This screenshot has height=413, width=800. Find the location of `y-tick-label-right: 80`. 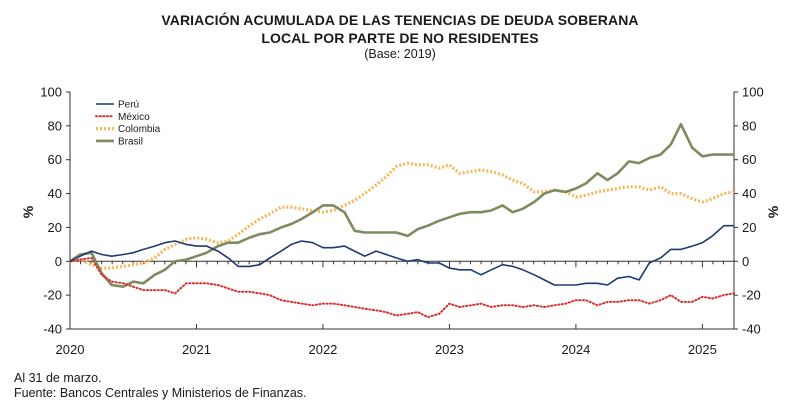

y-tick-label-right: 80 is located at coordinates (749, 125).